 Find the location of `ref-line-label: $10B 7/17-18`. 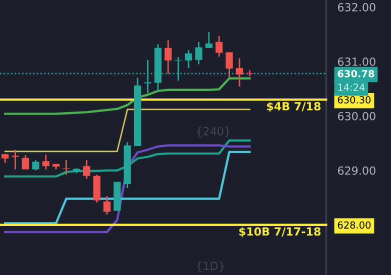

ref-line-label: $10B 7/17-18 is located at coordinates (280, 232).